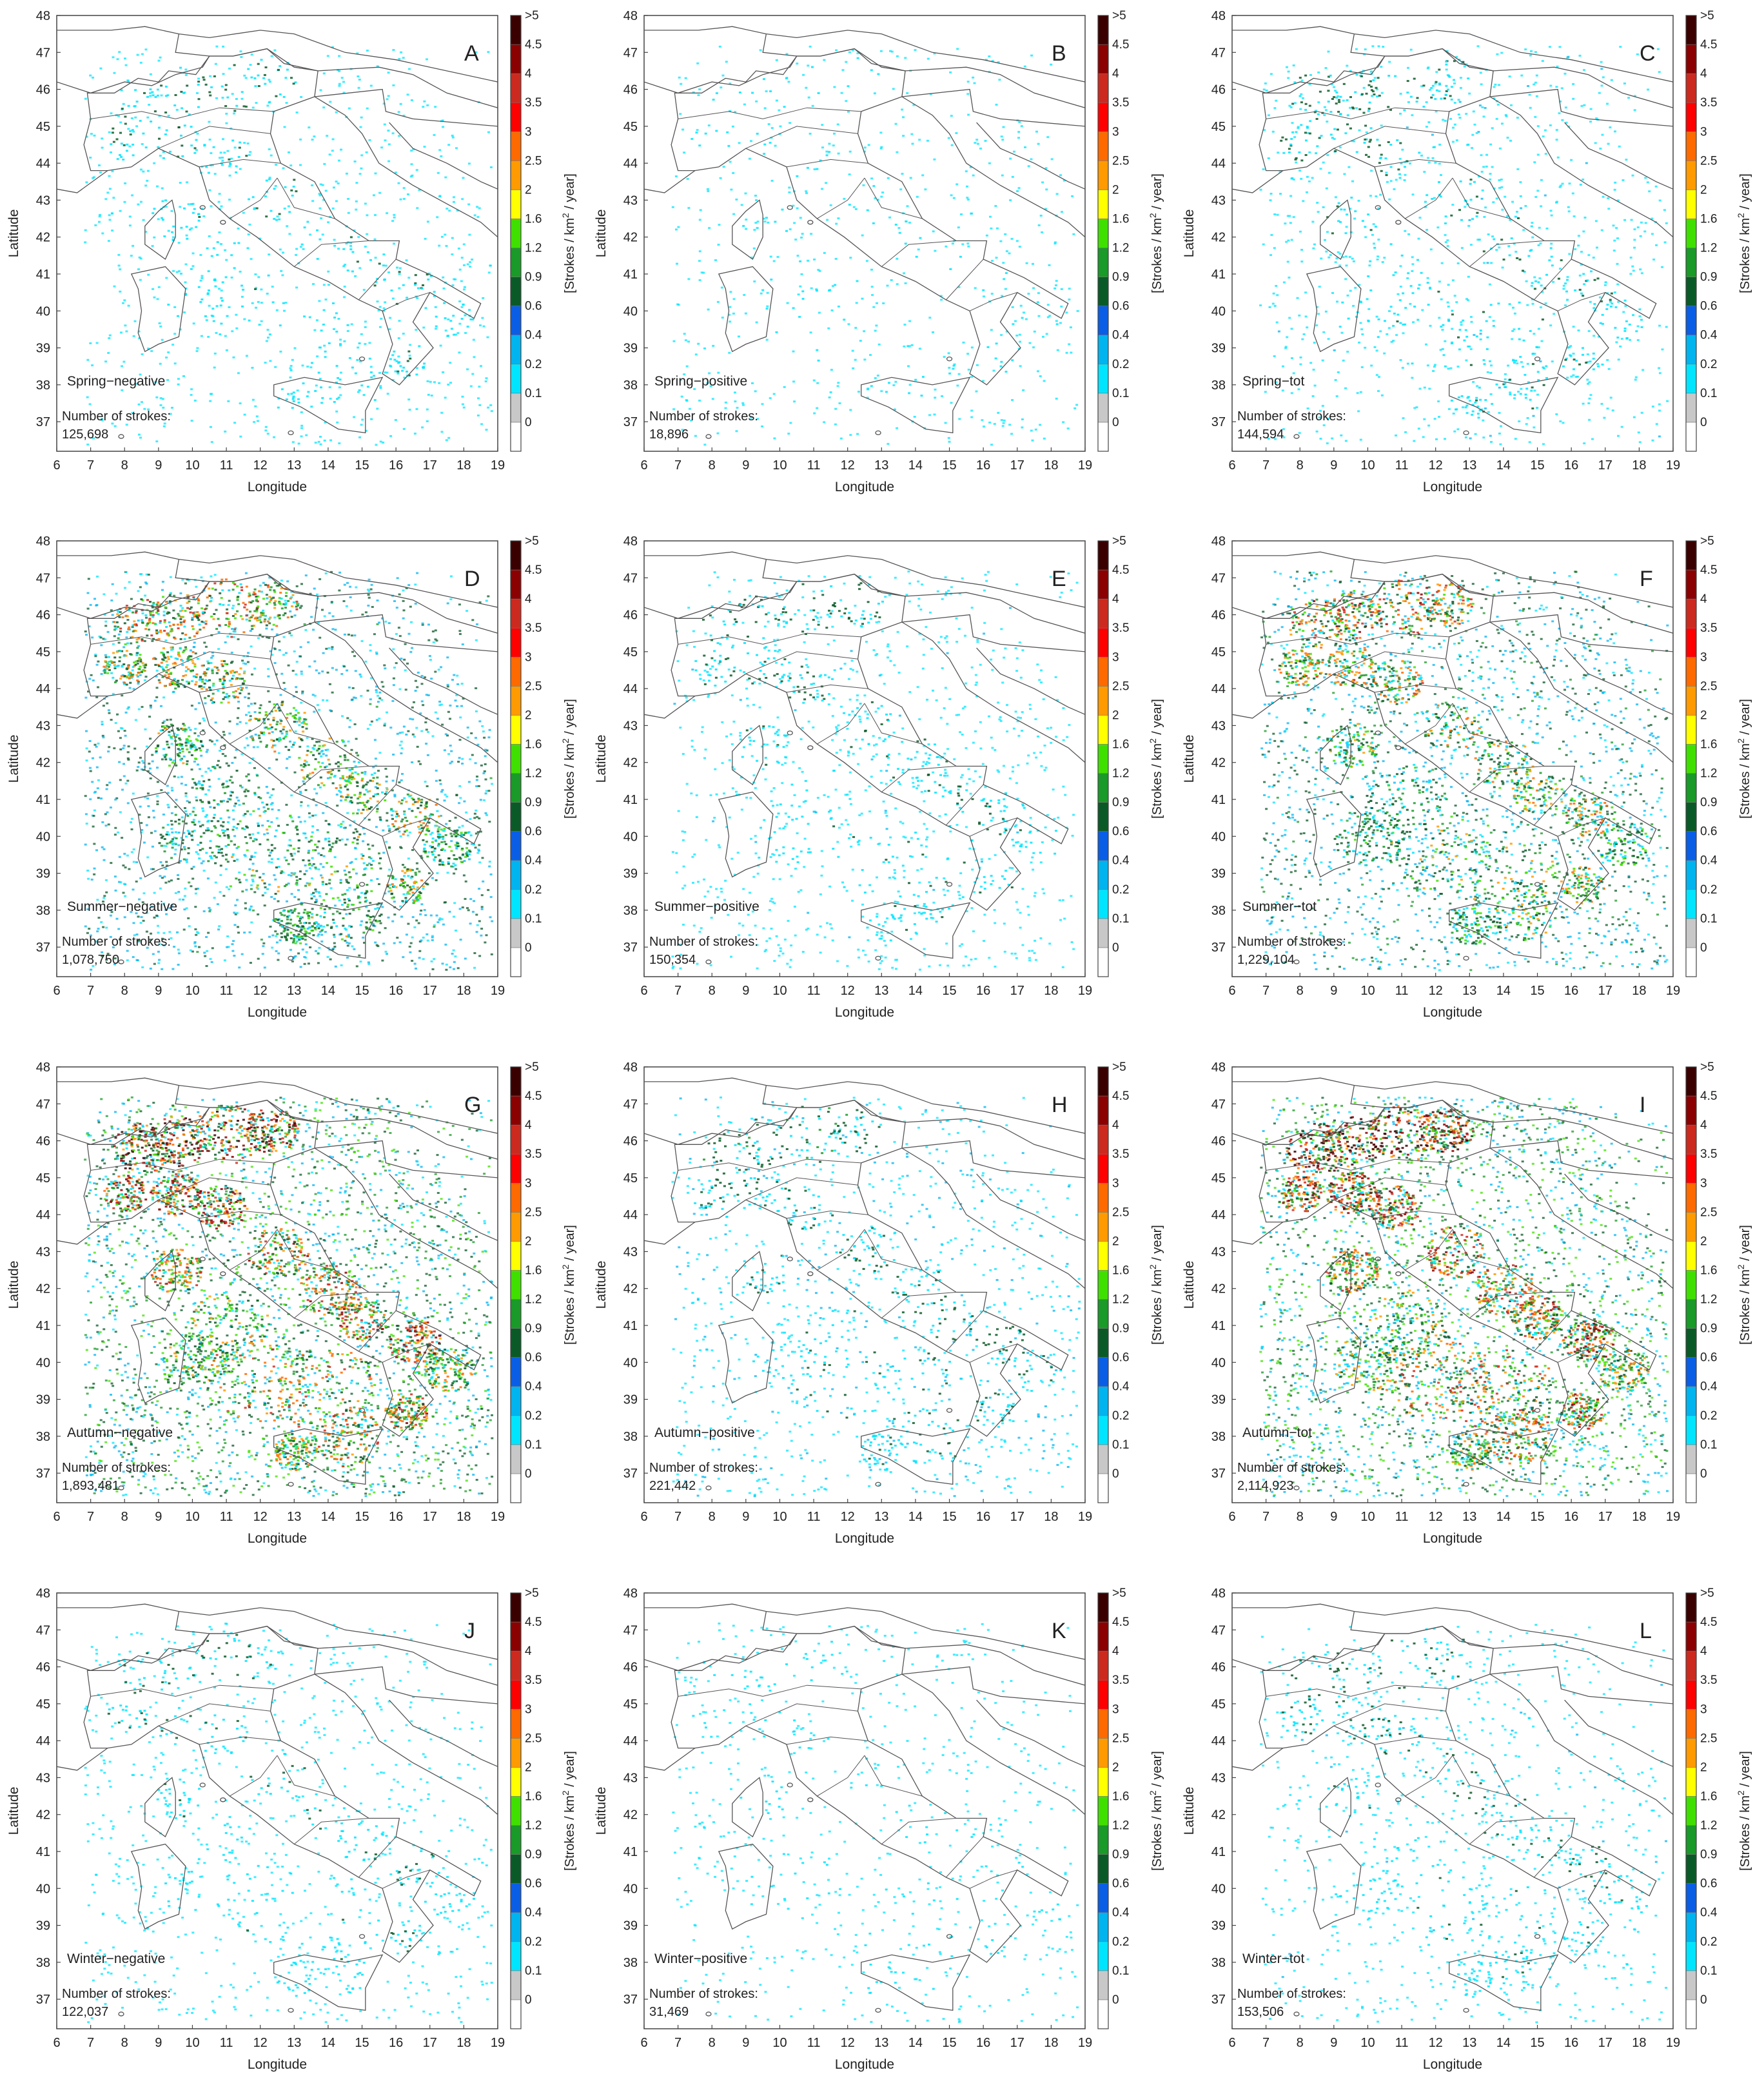  What do you see at coordinates (1708, 890) in the screenshot?
I see `colorbar-tick-label: 0.2` at bounding box center [1708, 890].